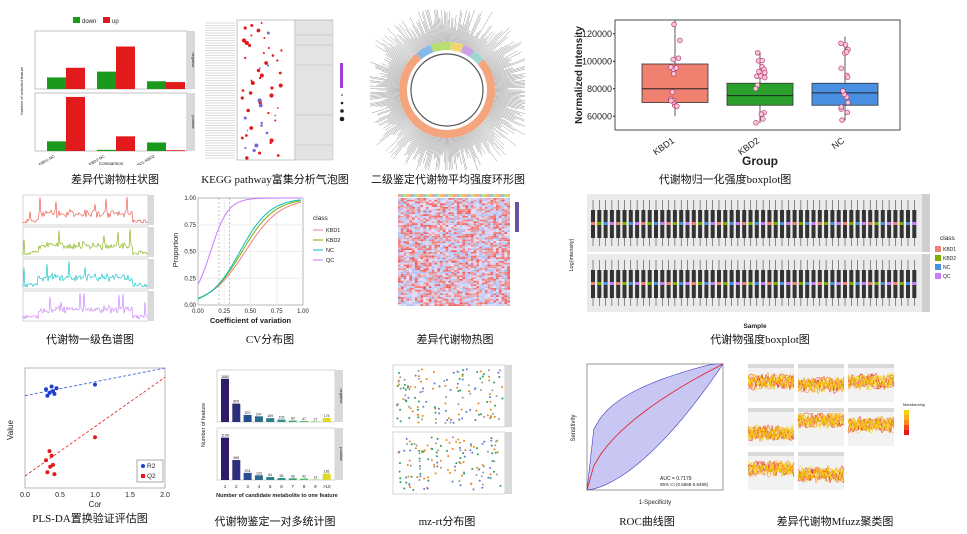 The image size is (967, 534). I want to click on membership-swatch, so click(906, 417).